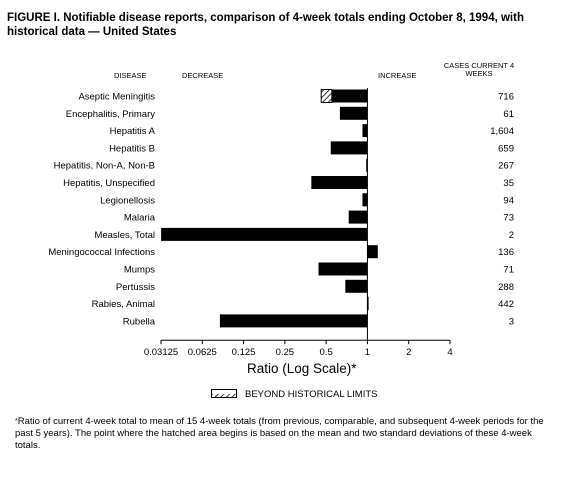  I want to click on disease-label: Mumps, so click(139, 270).